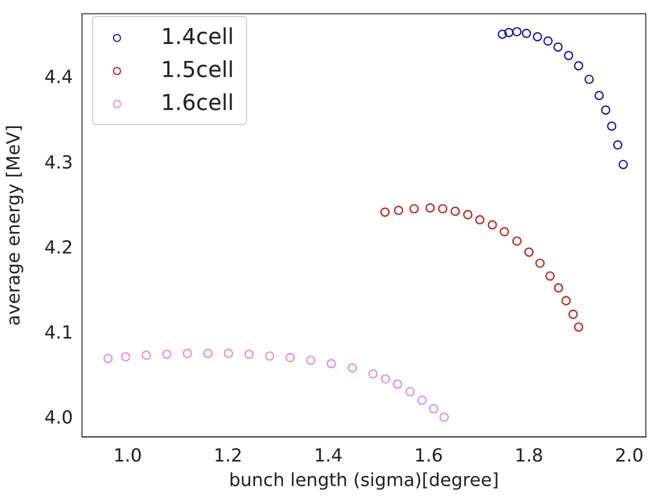 The height and width of the screenshot is (498, 651). What do you see at coordinates (58, 333) in the screenshot?
I see `y-tick-label: 4.1` at bounding box center [58, 333].